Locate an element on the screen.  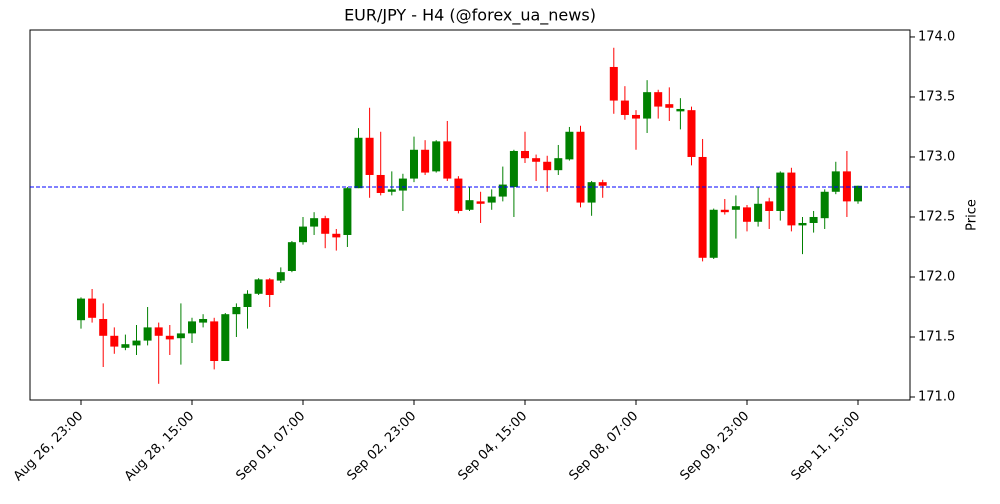
chart-title: EUR/JPY - H4 (@forex_ua_news) is located at coordinates (470, 16).